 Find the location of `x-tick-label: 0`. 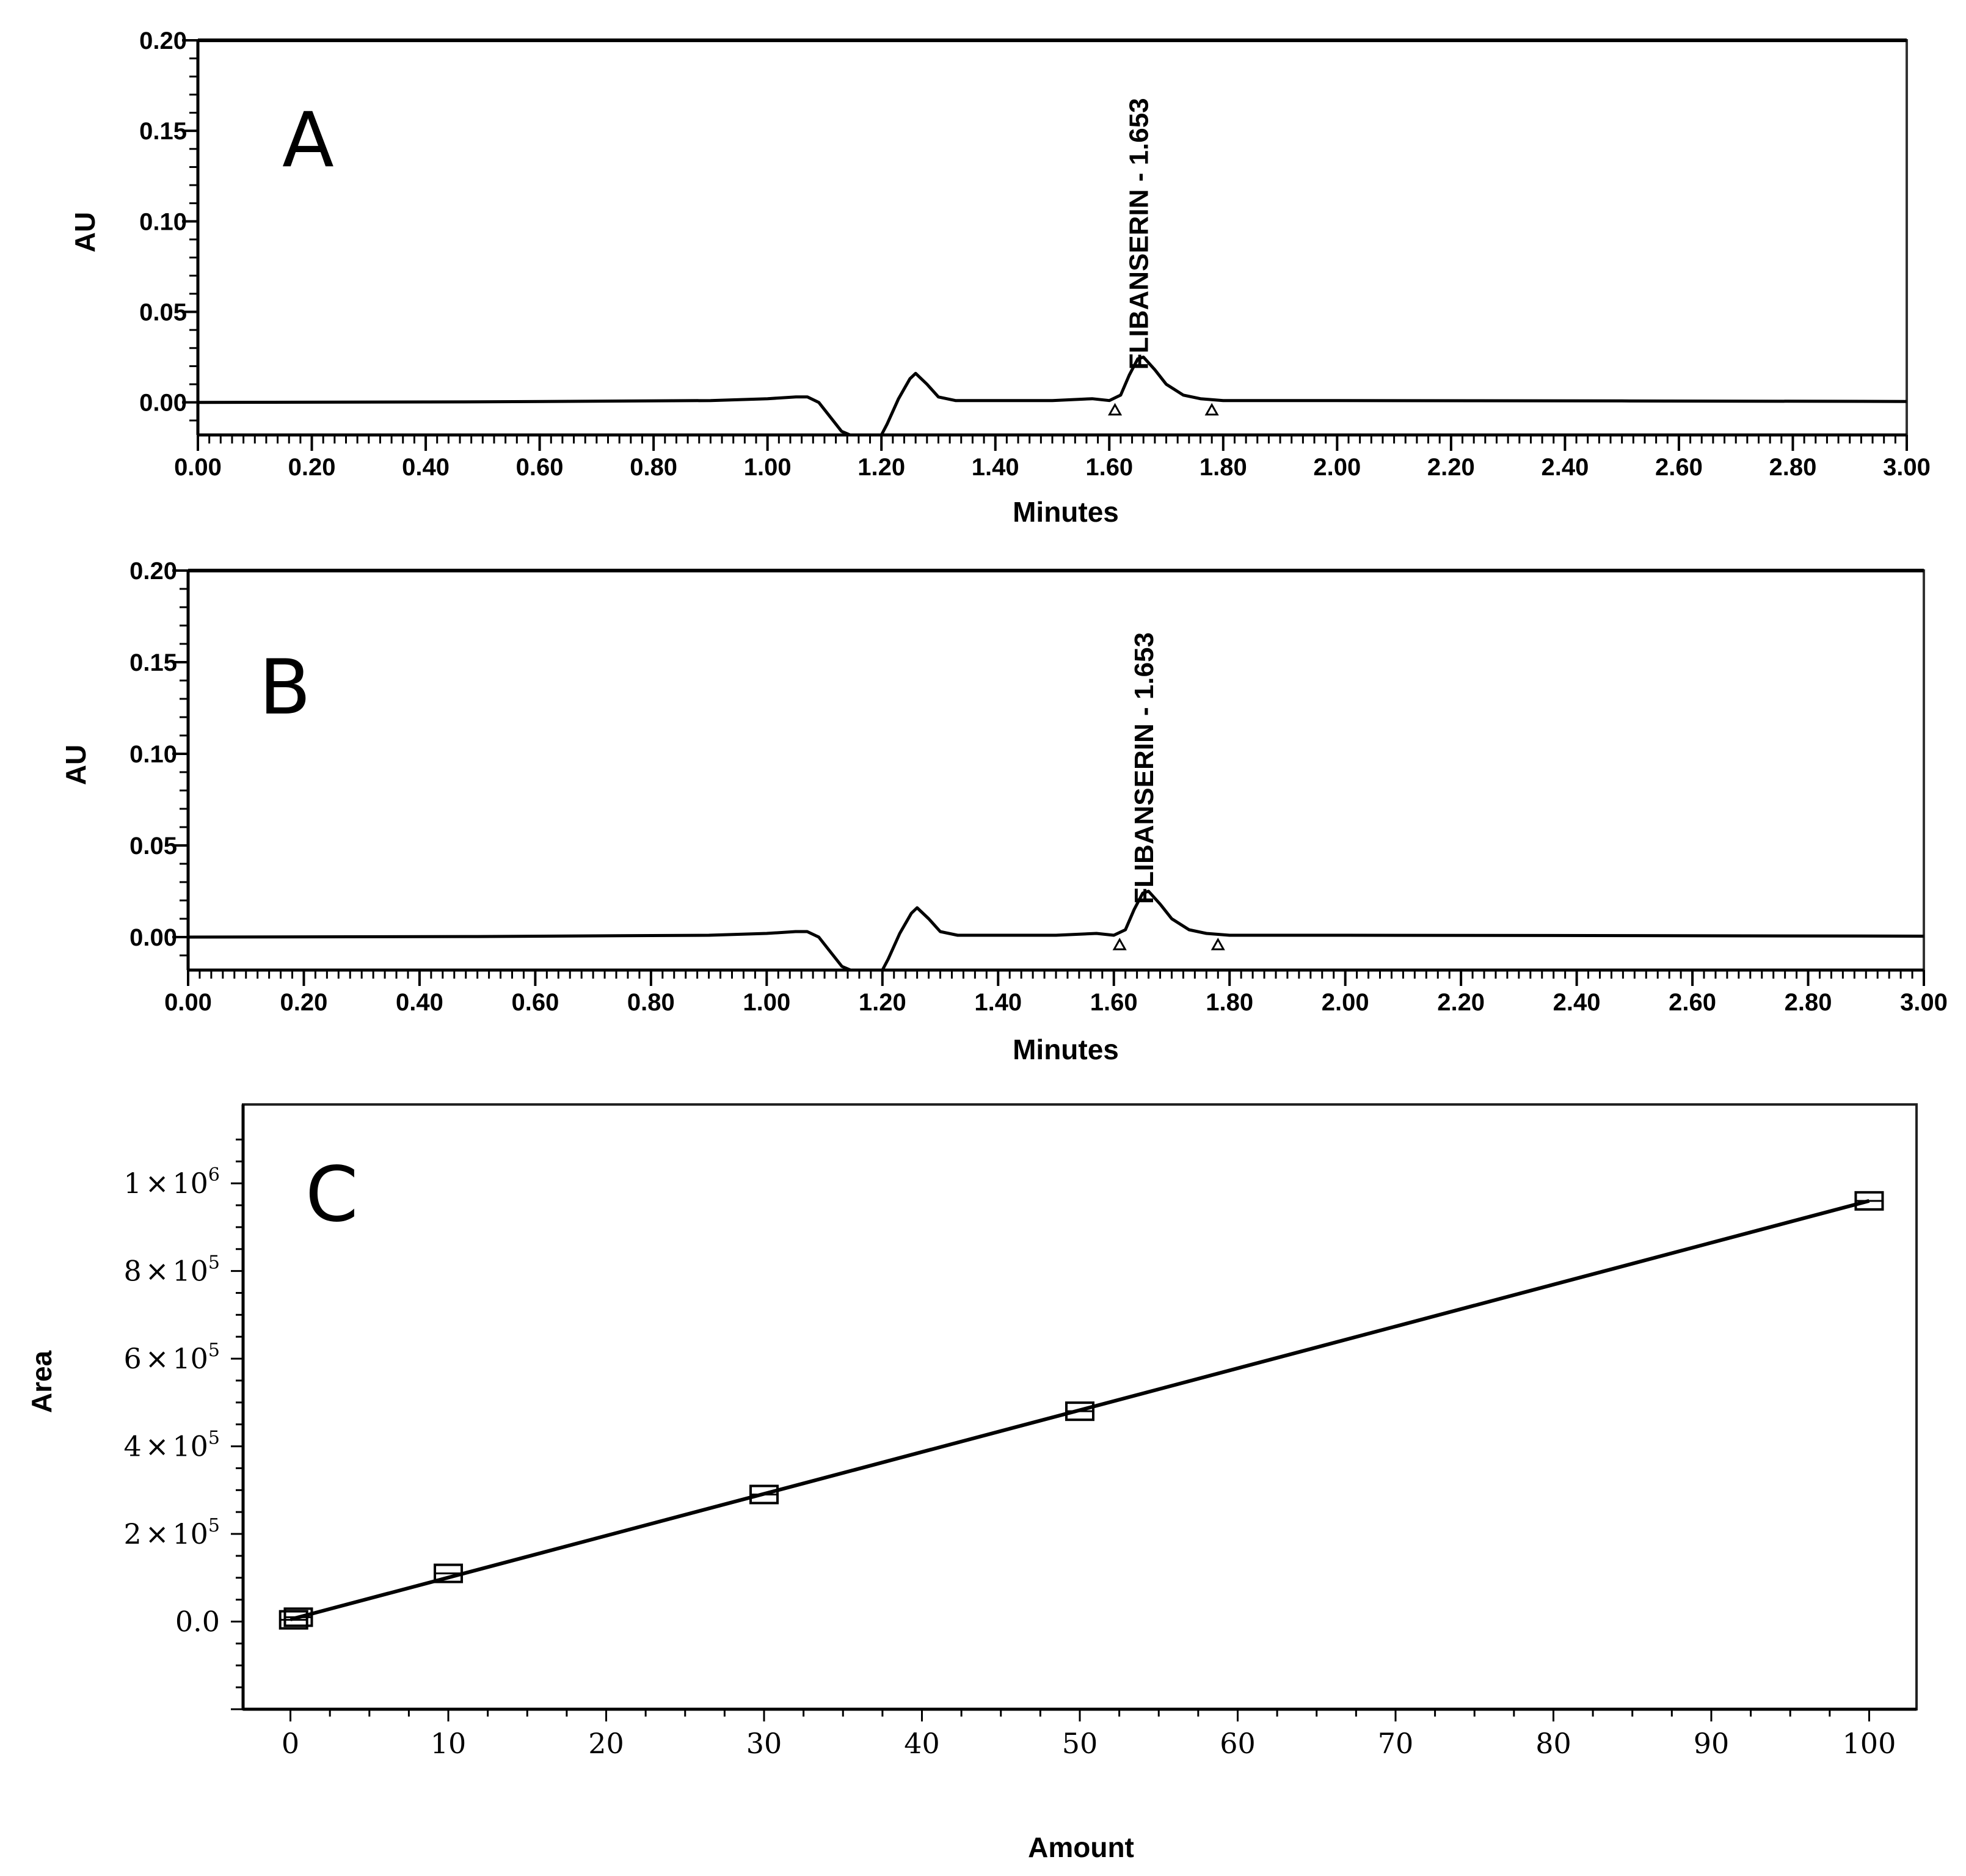

x-tick-label: 0 is located at coordinates (291, 1743).